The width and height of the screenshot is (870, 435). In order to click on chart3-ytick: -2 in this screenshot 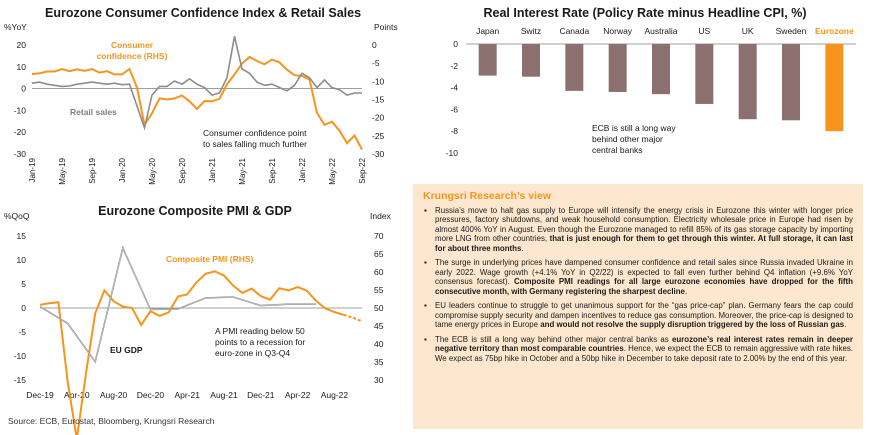, I will do `click(454, 66)`.